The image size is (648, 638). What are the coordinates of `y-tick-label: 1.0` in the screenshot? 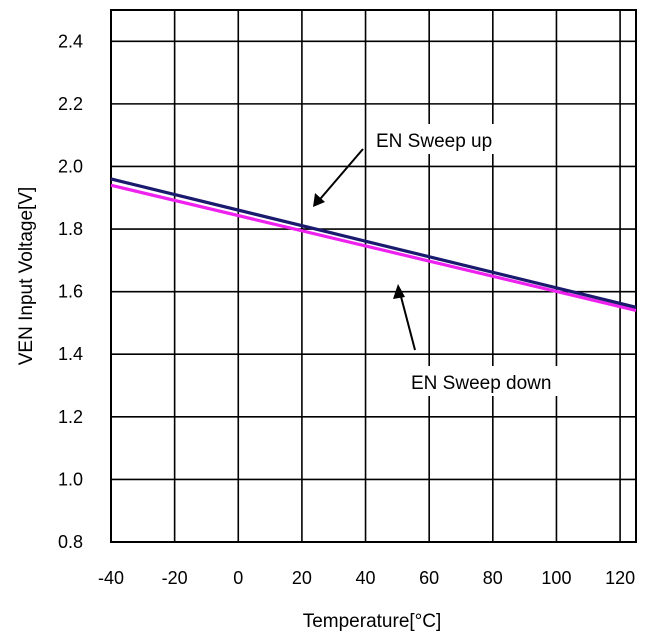 It's located at (70, 479).